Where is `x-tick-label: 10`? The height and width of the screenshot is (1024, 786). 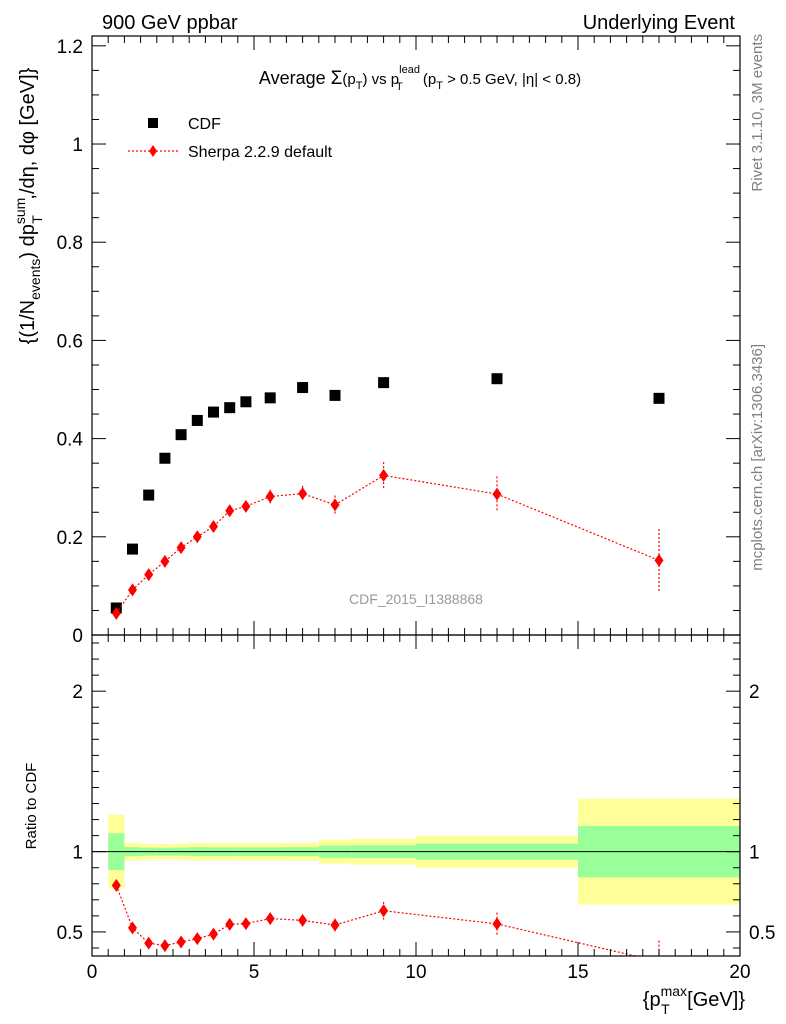 x-tick-label: 10 is located at coordinates (415, 972).